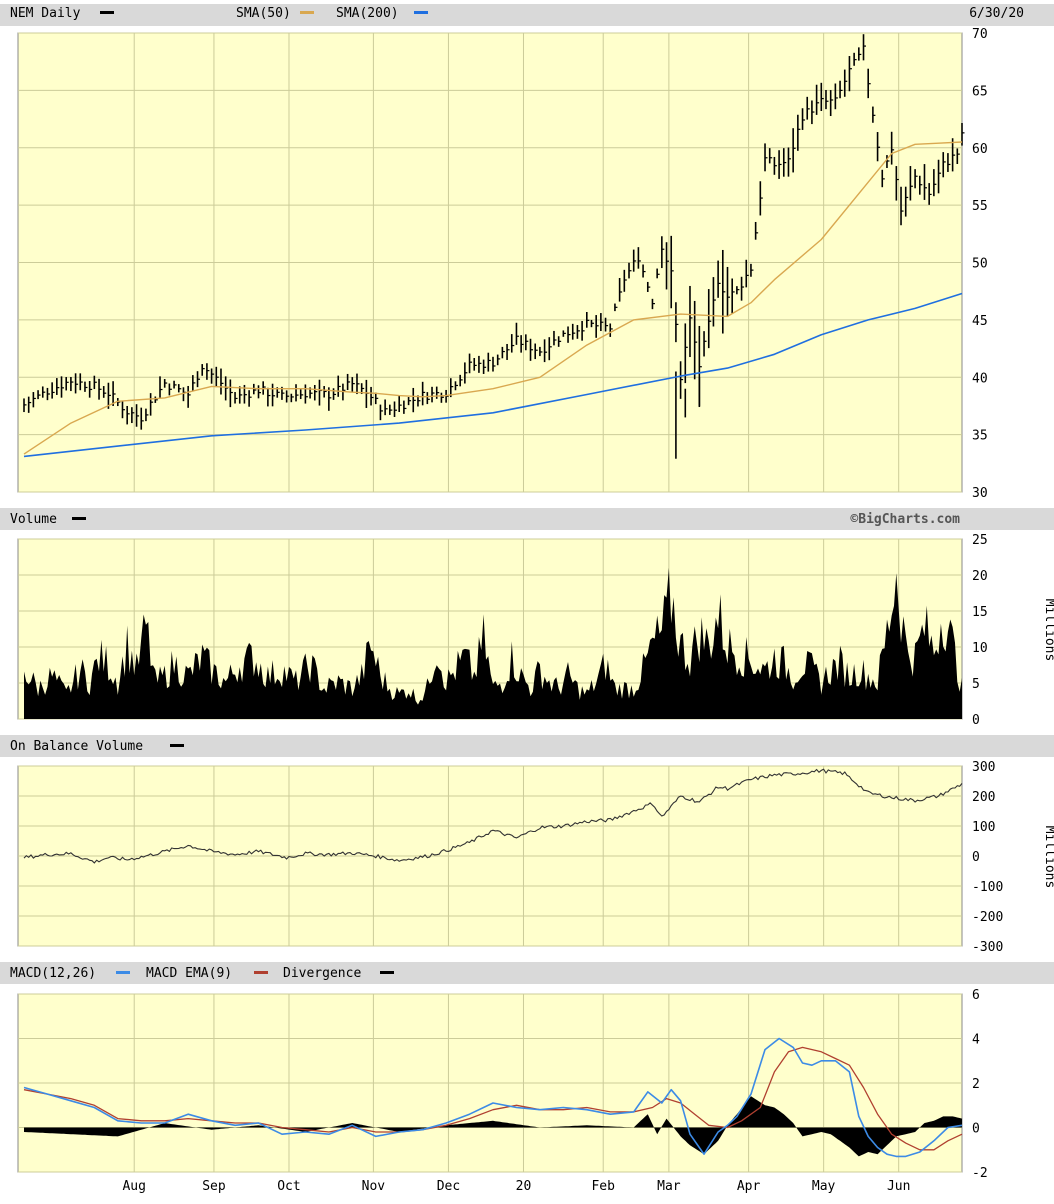  I want to click on y-tick-label: 40, so click(980, 378).